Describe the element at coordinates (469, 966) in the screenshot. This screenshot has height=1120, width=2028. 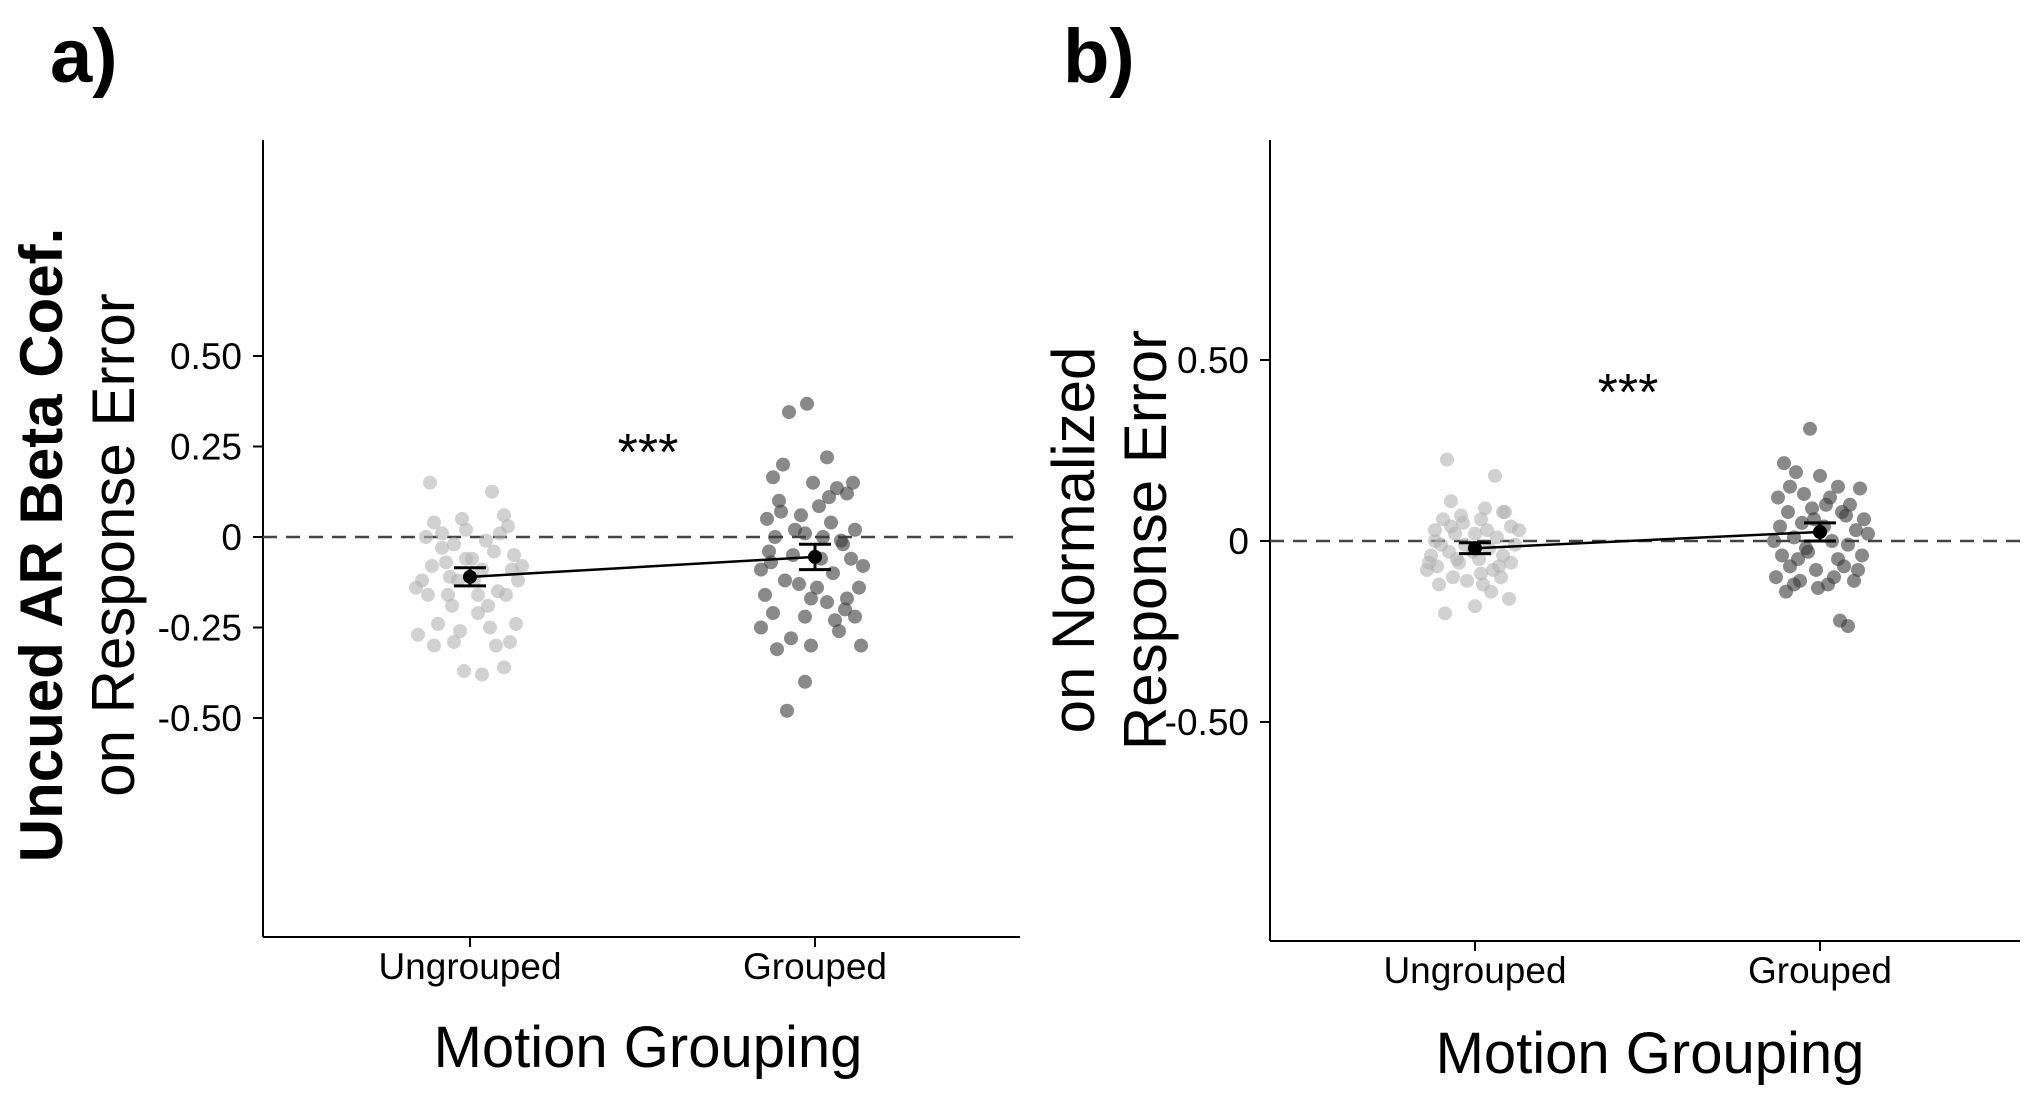
I see `panel-a-x-tick-label: Ungrouped` at that location.